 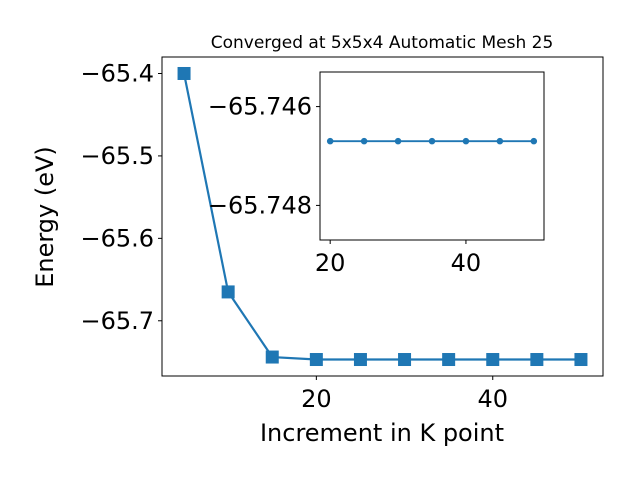 I want to click on inset-axes-frame, so click(x=432, y=156).